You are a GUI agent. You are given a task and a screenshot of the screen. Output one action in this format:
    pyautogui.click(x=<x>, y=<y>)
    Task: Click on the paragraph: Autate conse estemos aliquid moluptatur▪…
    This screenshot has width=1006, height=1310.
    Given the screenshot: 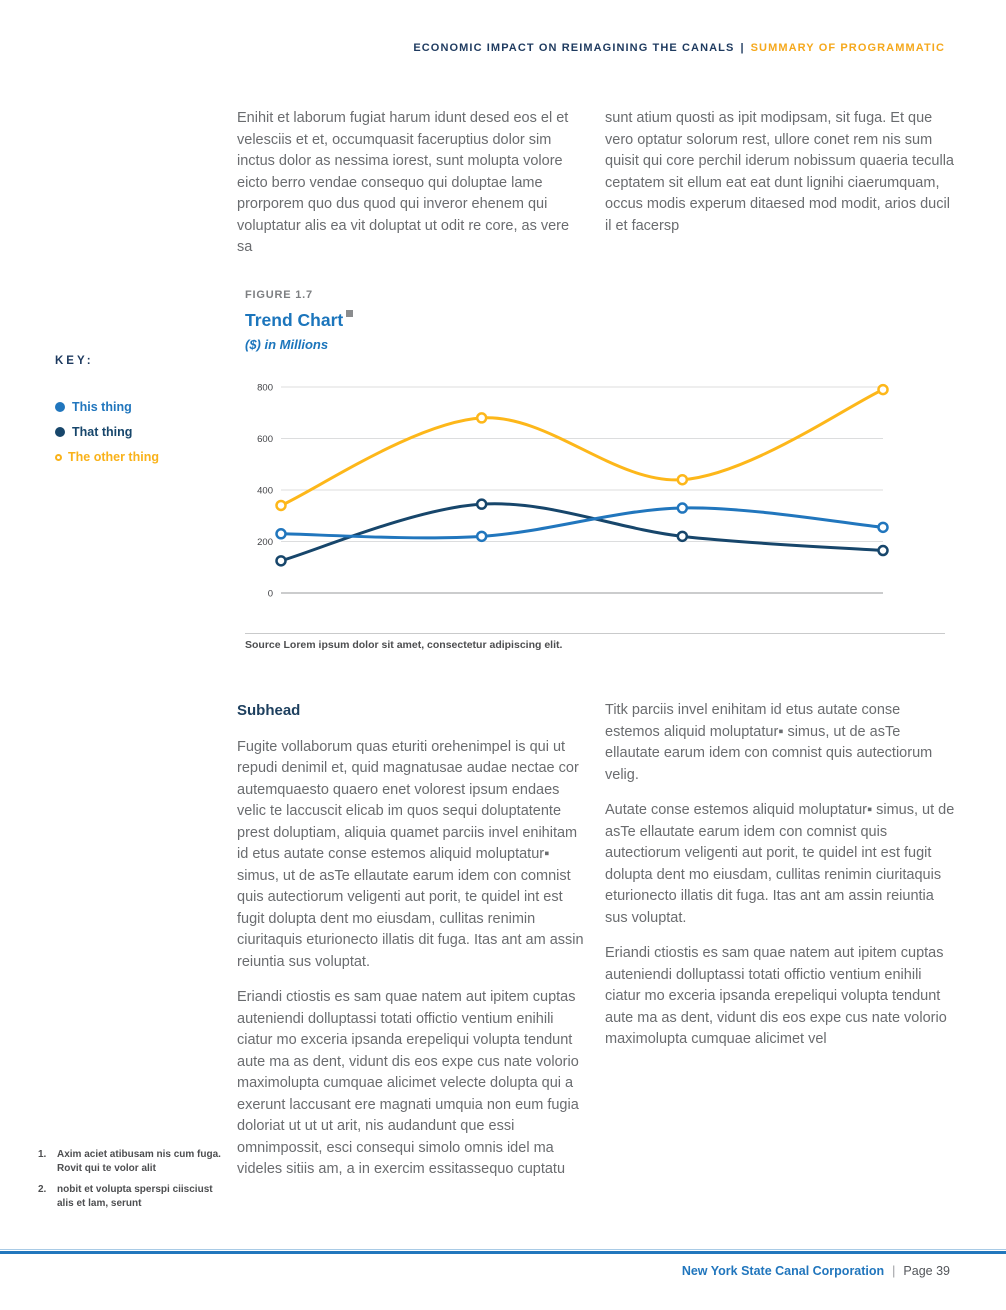 What is the action you would take?
    pyautogui.click(x=780, y=864)
    